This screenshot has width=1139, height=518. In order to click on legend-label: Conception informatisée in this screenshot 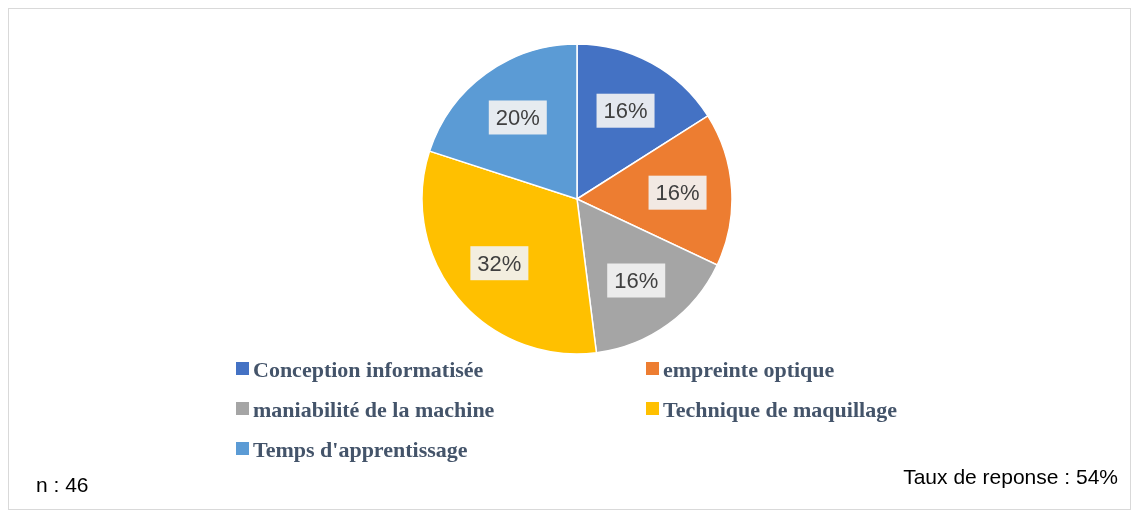, I will do `click(368, 369)`.